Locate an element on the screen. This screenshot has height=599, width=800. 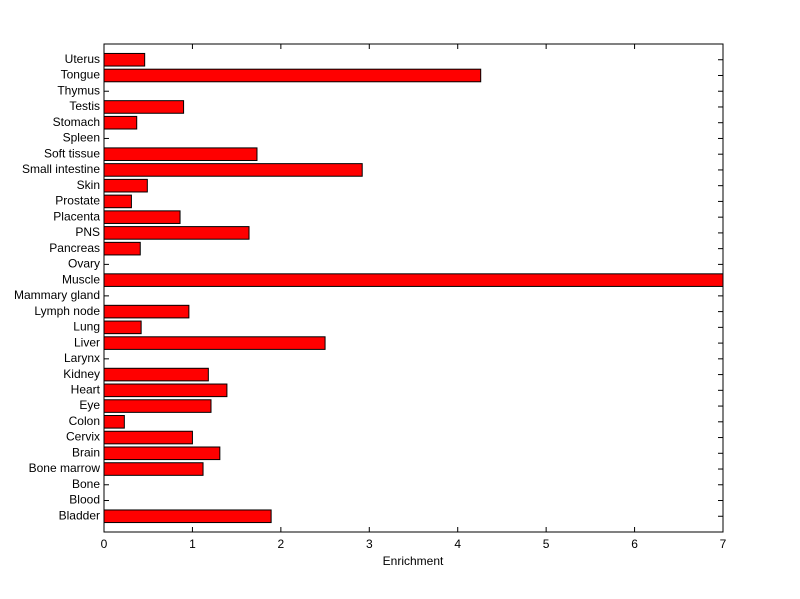
x-tick-label: 5 is located at coordinates (546, 544).